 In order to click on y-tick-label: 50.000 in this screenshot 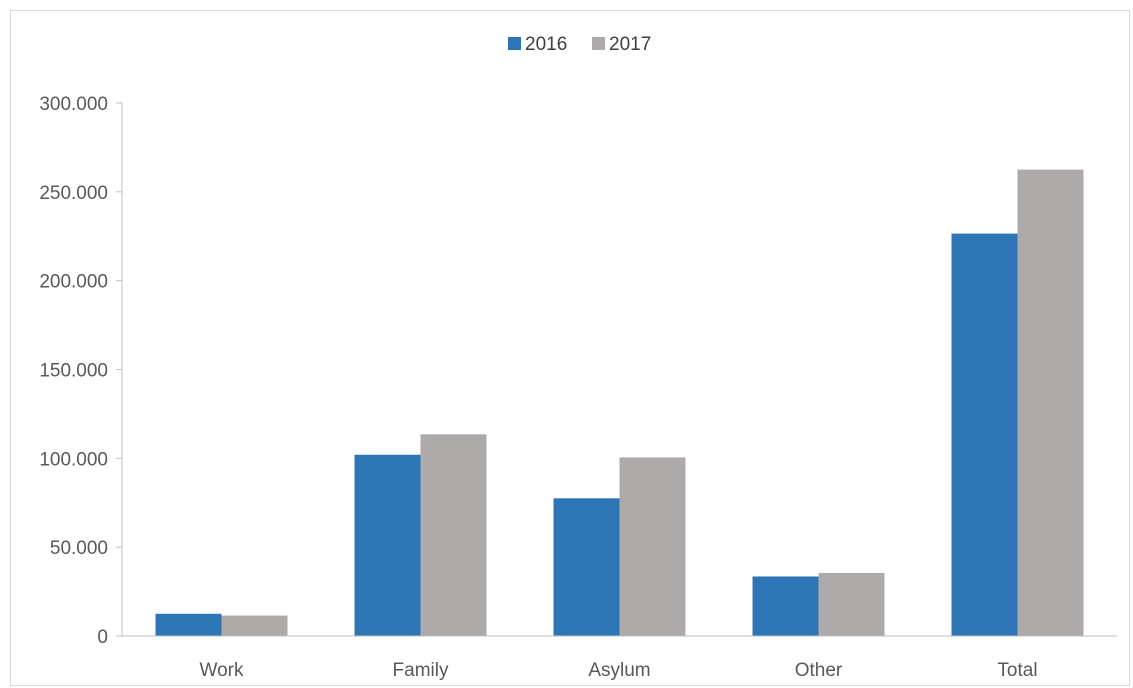, I will do `click(79, 548)`.